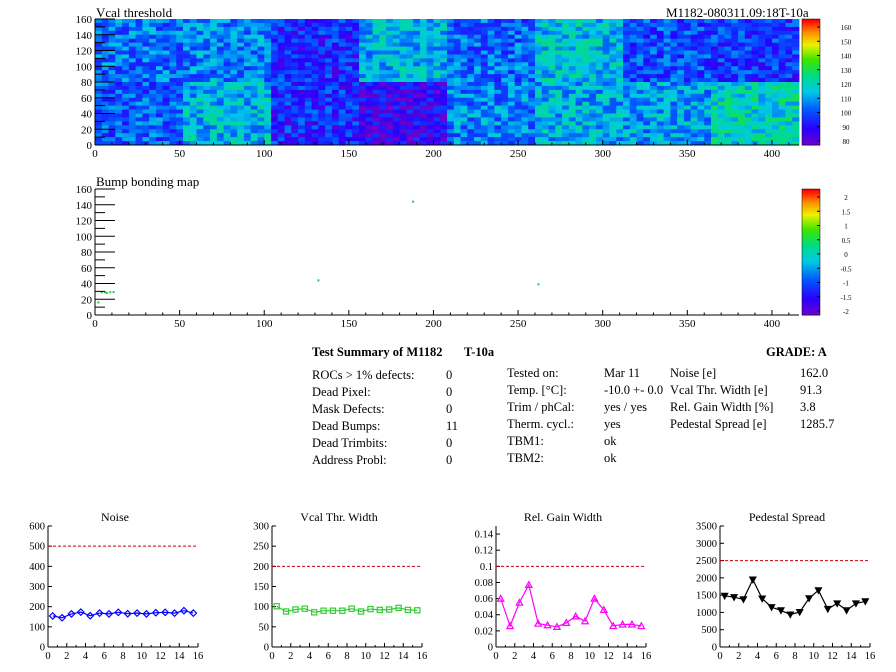  What do you see at coordinates (846, 269) in the screenshot?
I see `palette-tick-label: -0.5` at bounding box center [846, 269].